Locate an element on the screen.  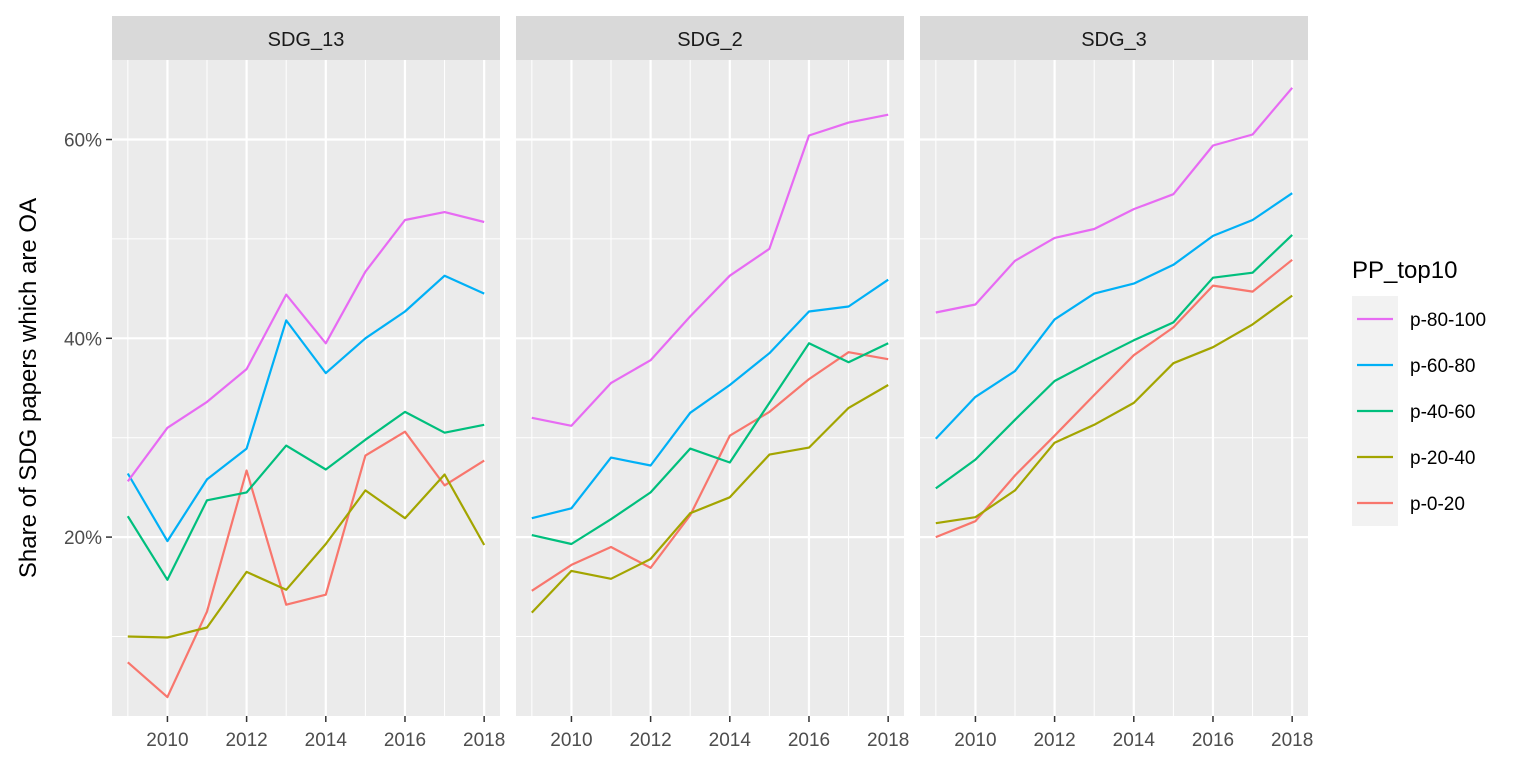
legend-label: p-0-20 is located at coordinates (1437, 504).